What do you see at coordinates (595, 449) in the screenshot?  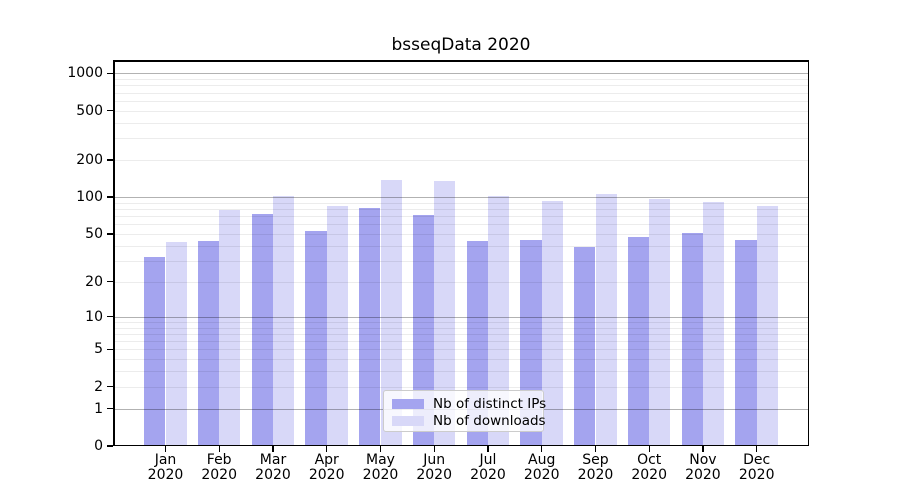 I see `x-tick-mark-sep` at bounding box center [595, 449].